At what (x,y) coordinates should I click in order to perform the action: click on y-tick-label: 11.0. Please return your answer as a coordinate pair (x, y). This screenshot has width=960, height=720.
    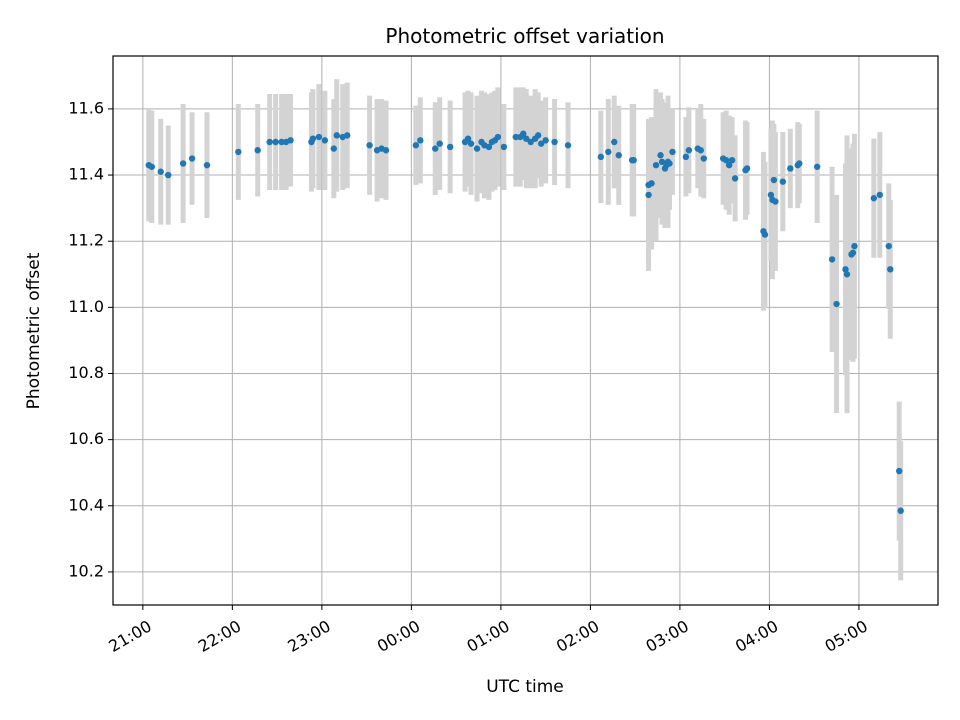
    Looking at the image, I should click on (86, 306).